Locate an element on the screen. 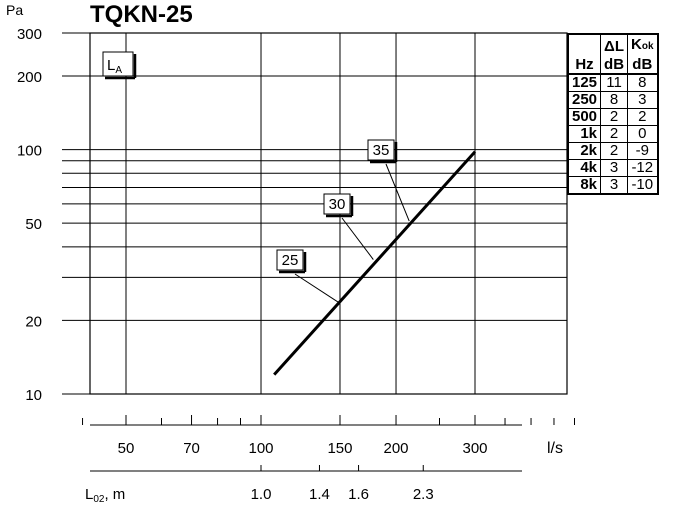 This screenshot has height=508, width=693. correction-row: 125 11 8 is located at coordinates (613, 82).